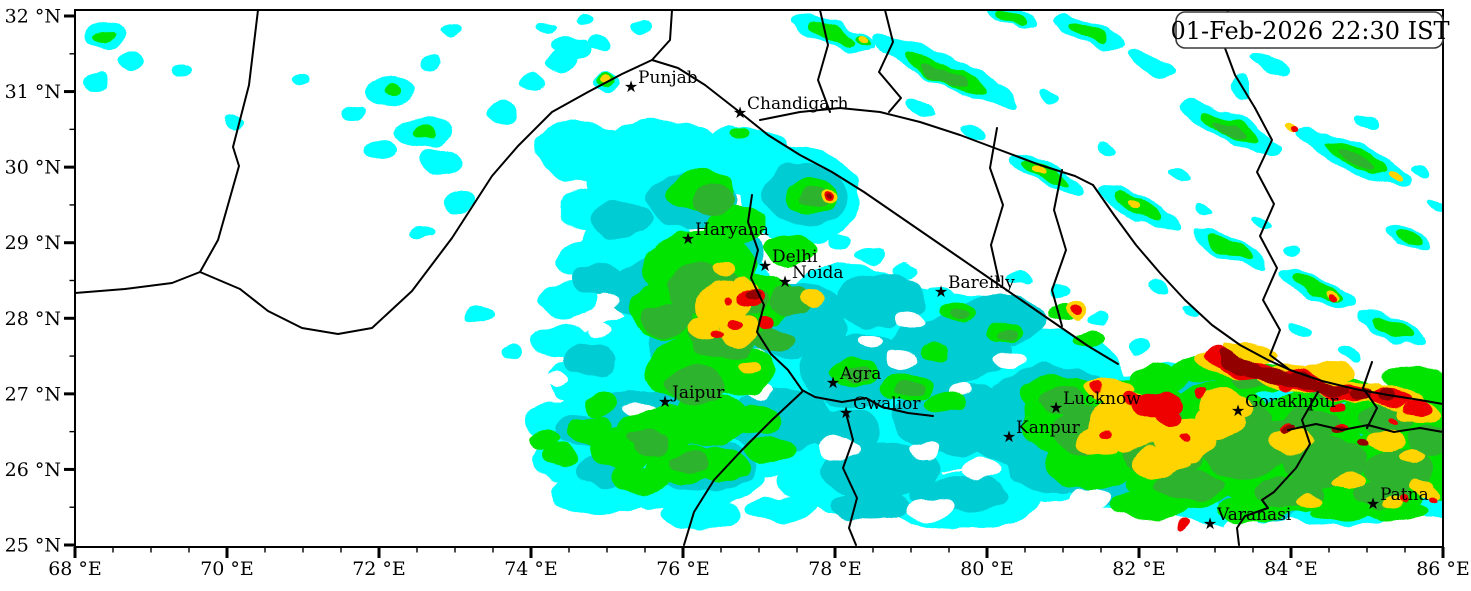  I want to click on y-tick-label: 28 °N, so click(33, 319).